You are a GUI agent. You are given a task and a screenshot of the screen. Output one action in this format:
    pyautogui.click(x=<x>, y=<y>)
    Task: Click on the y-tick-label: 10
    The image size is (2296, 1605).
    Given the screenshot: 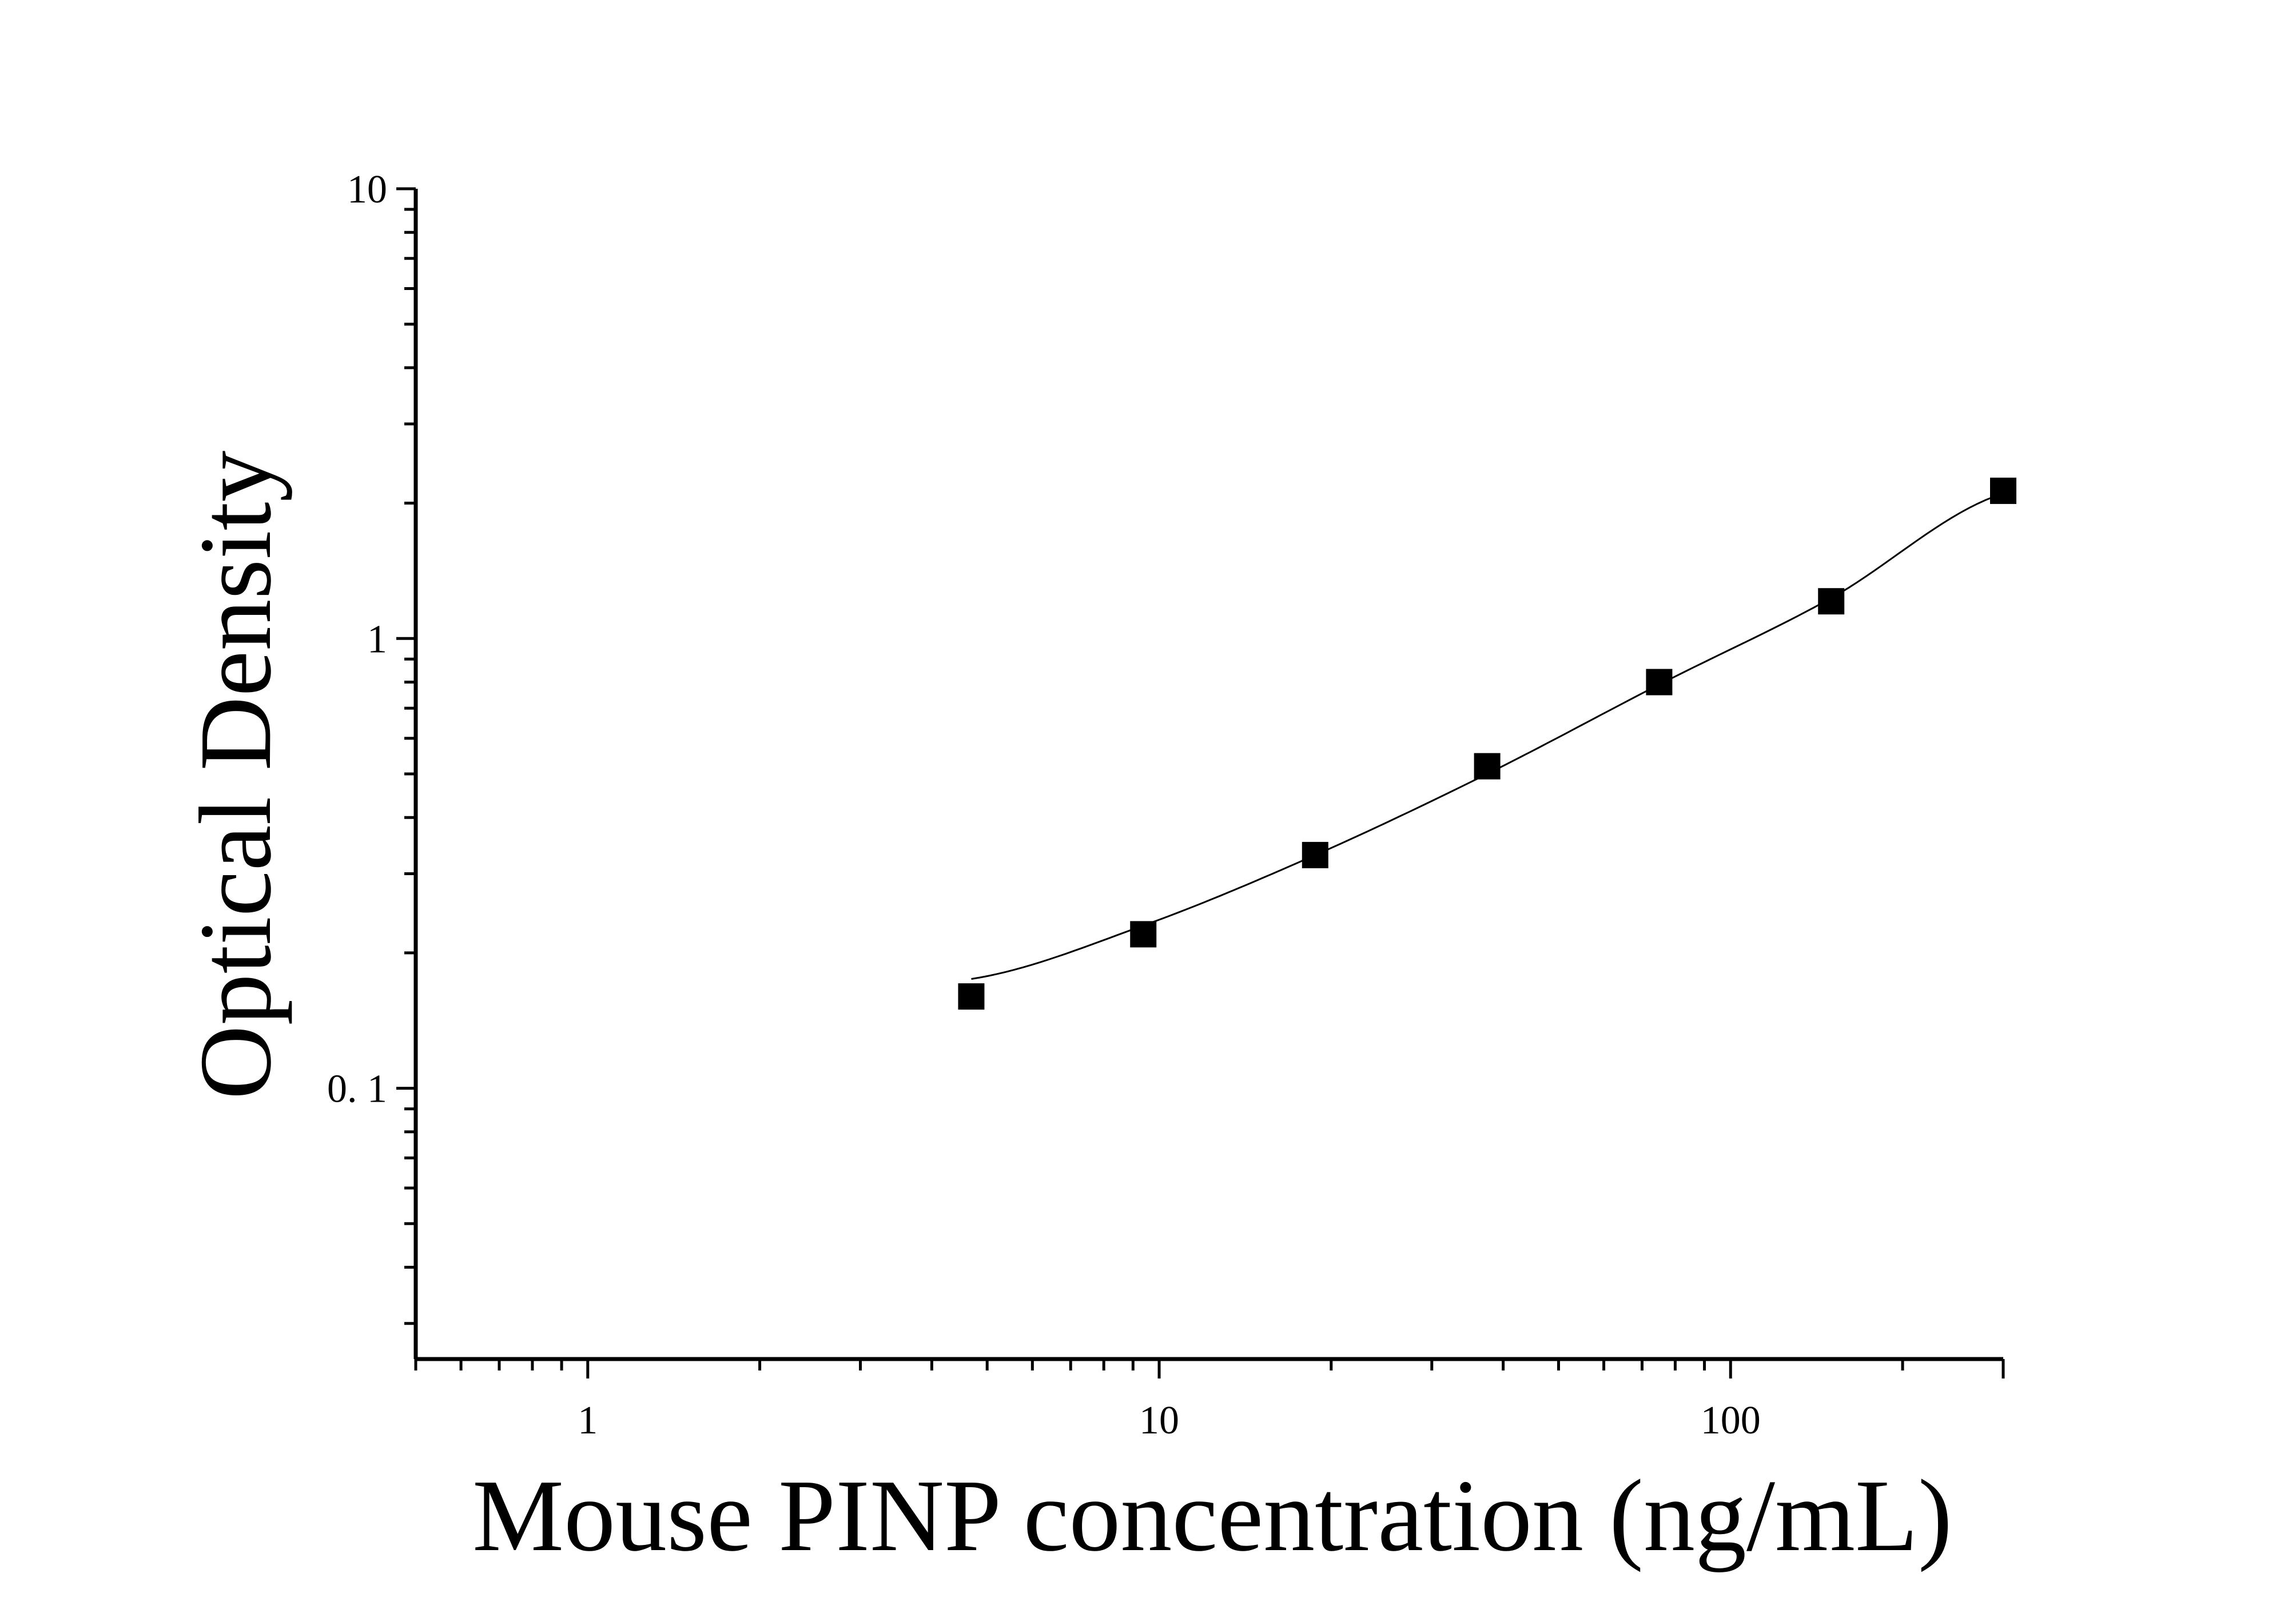 What is the action you would take?
    pyautogui.click(x=367, y=190)
    